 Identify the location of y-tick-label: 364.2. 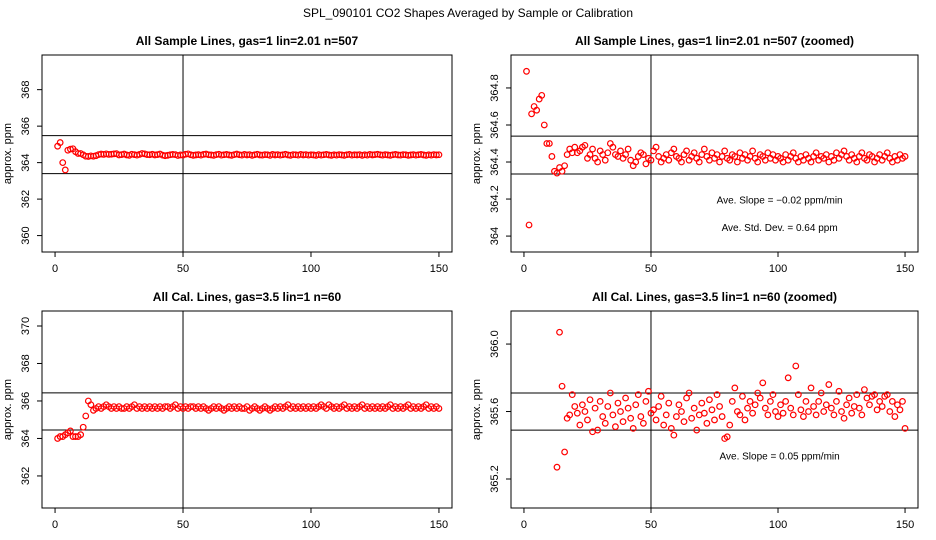
(495, 199).